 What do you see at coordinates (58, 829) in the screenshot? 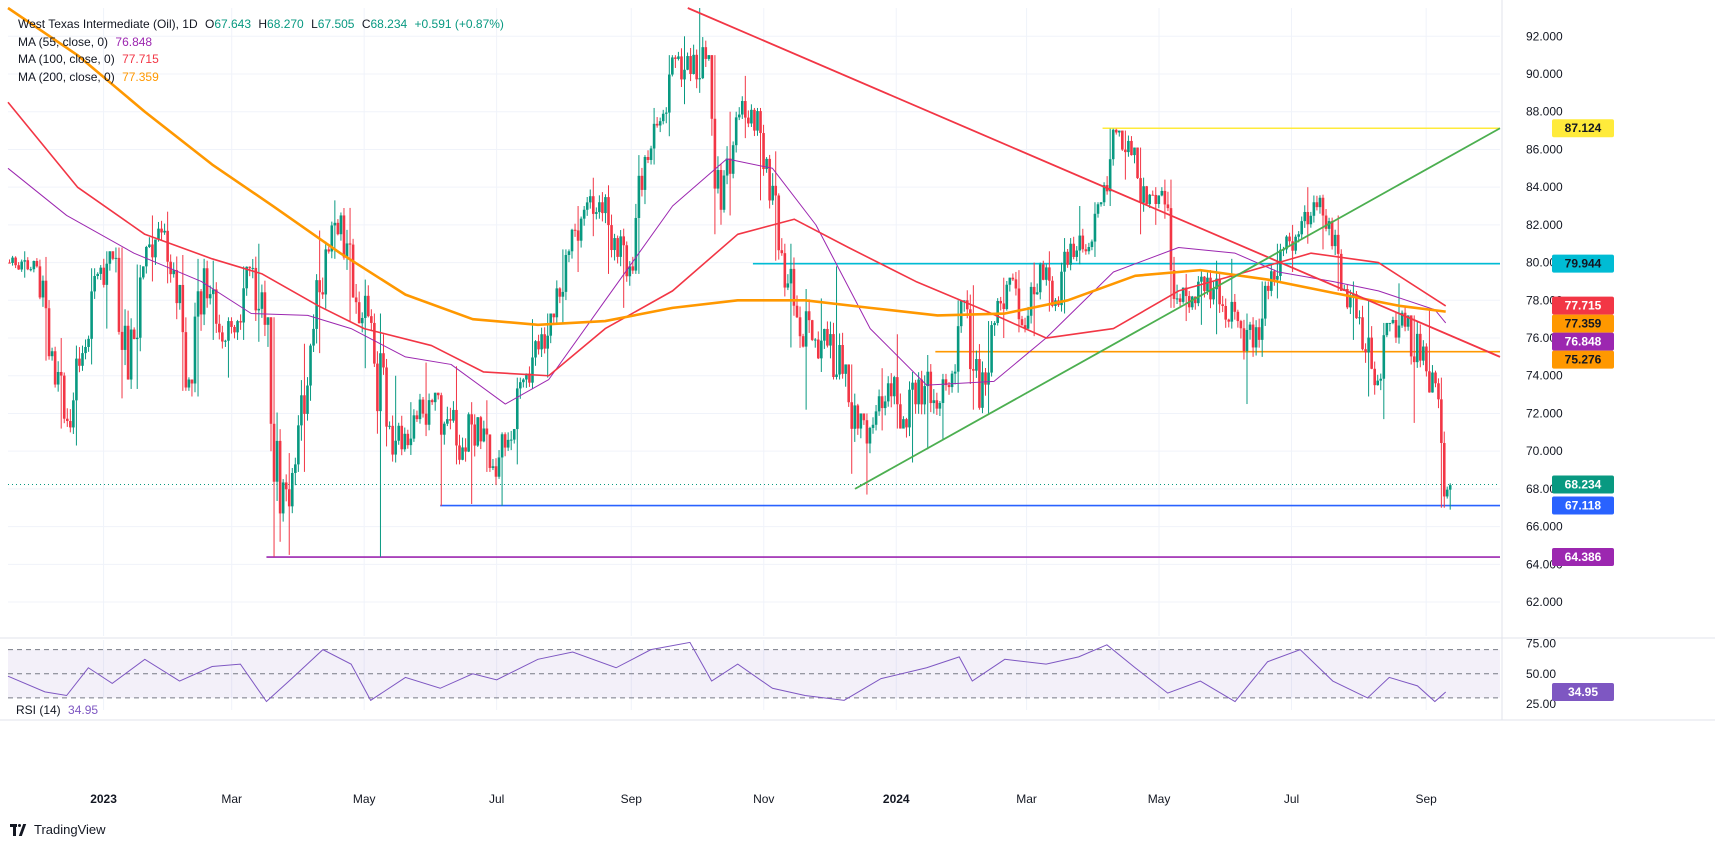
I see `tradingview-logo: TradingView` at bounding box center [58, 829].